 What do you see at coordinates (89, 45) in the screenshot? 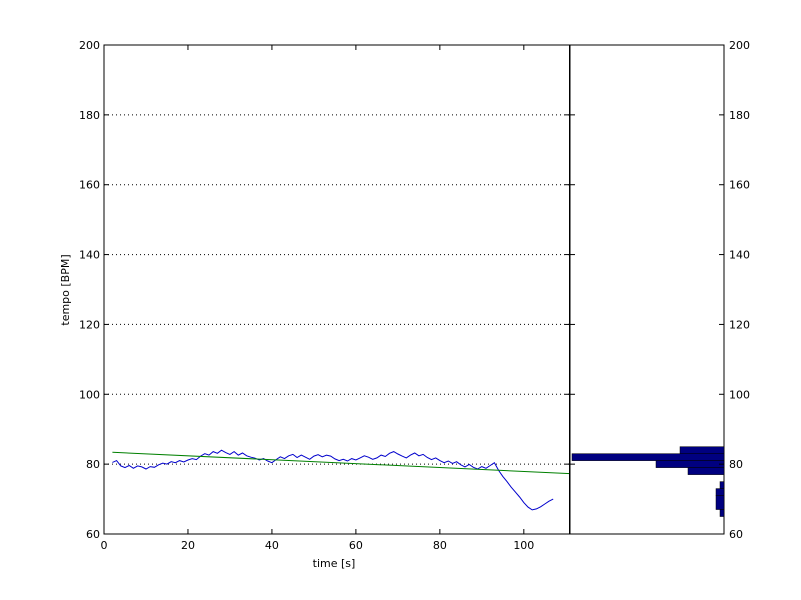
I see `y-tick-label: 200` at bounding box center [89, 45].